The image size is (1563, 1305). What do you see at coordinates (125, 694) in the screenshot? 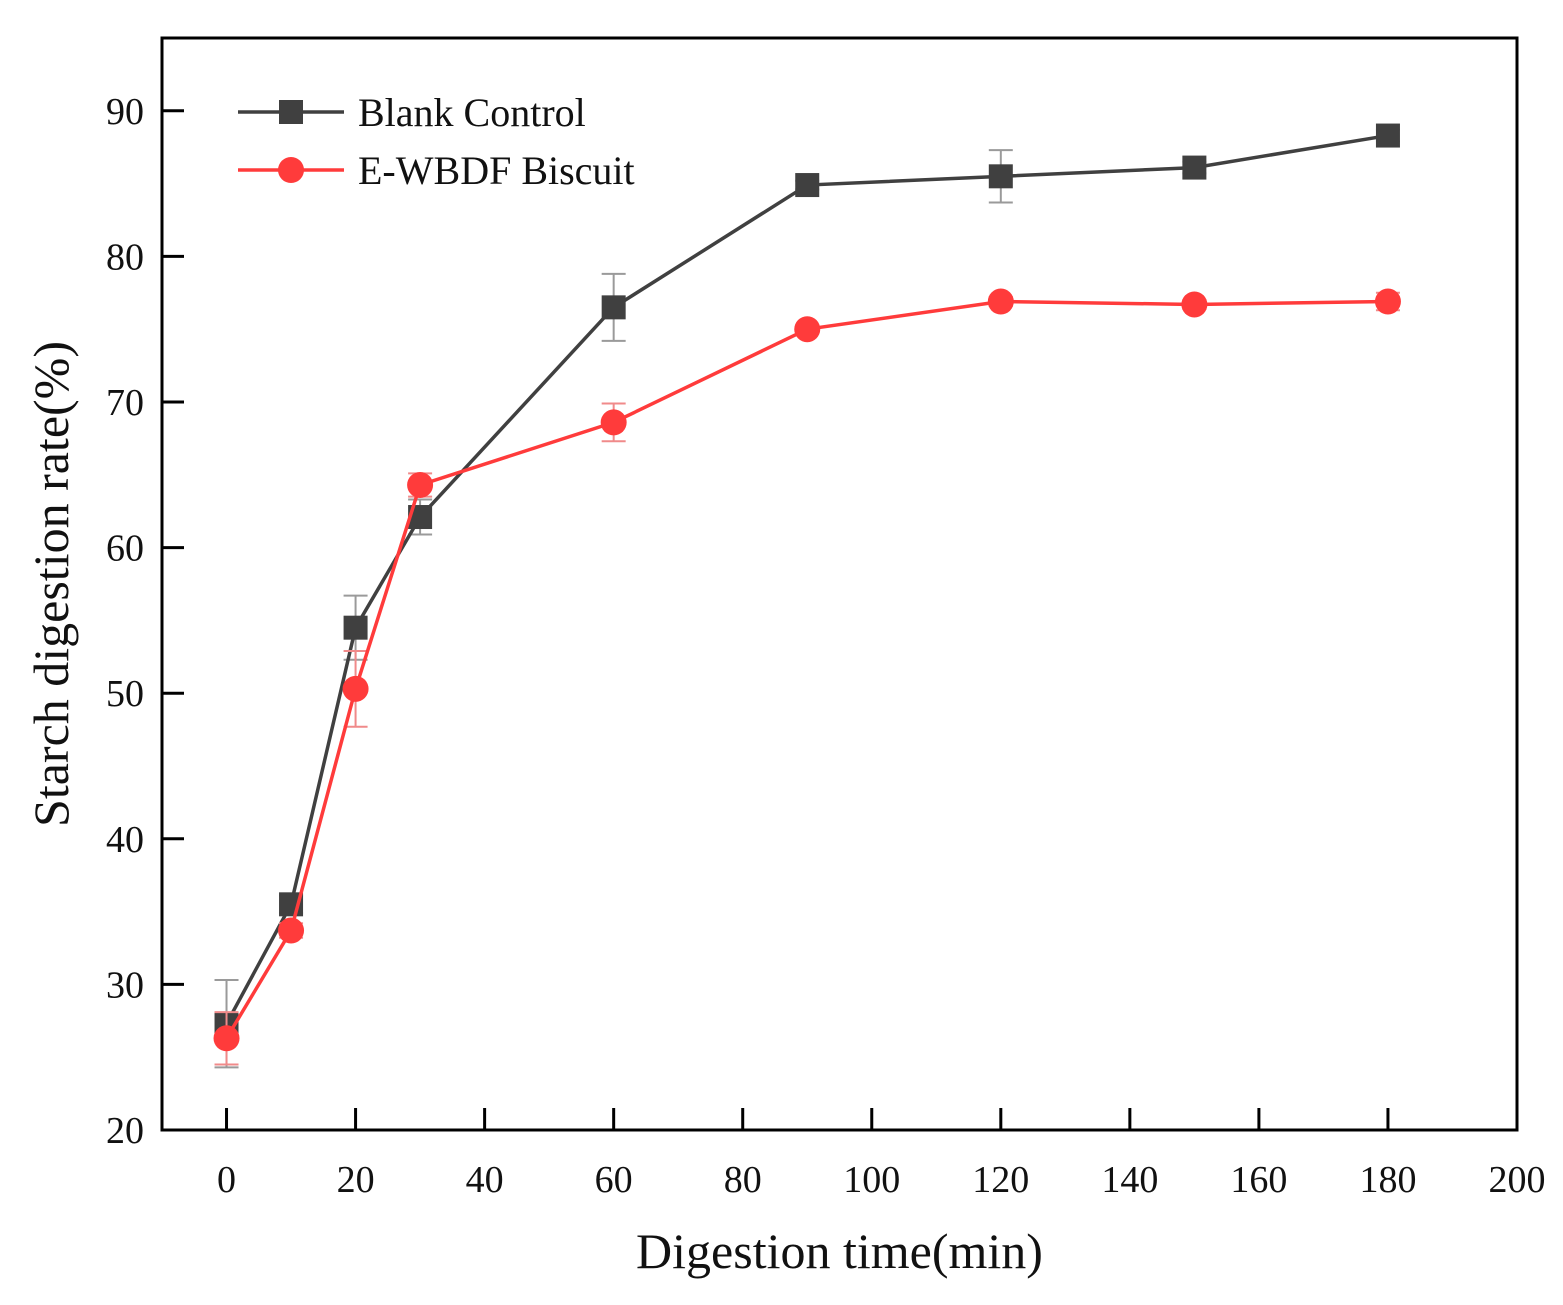
I see `y-tick-label: 50` at bounding box center [125, 694].